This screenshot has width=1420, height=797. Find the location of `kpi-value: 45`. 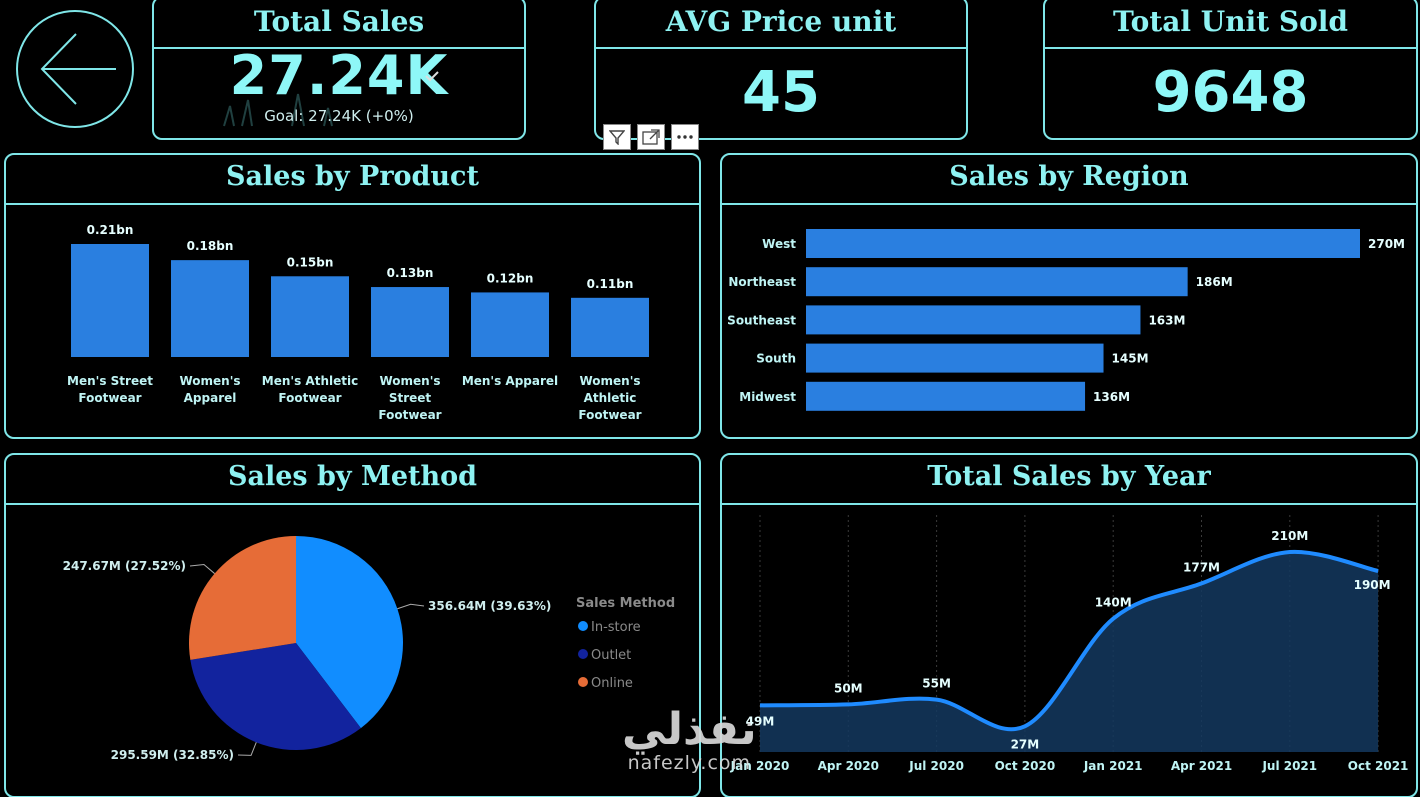

kpi-value: 45 is located at coordinates (781, 92).